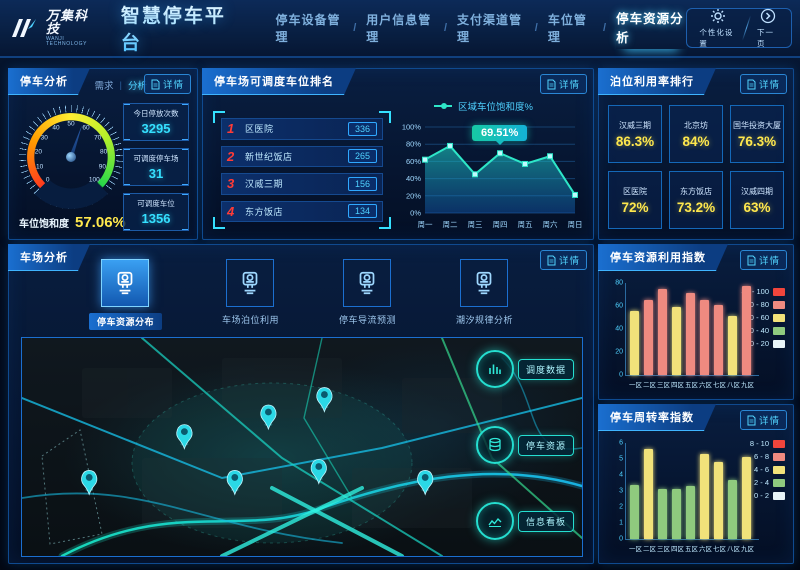 Image resolution: width=800 pixels, height=570 pixels. Describe the element at coordinates (524, 369) in the screenshot. I see `map-button-bar-chart: 调度数据` at that location.